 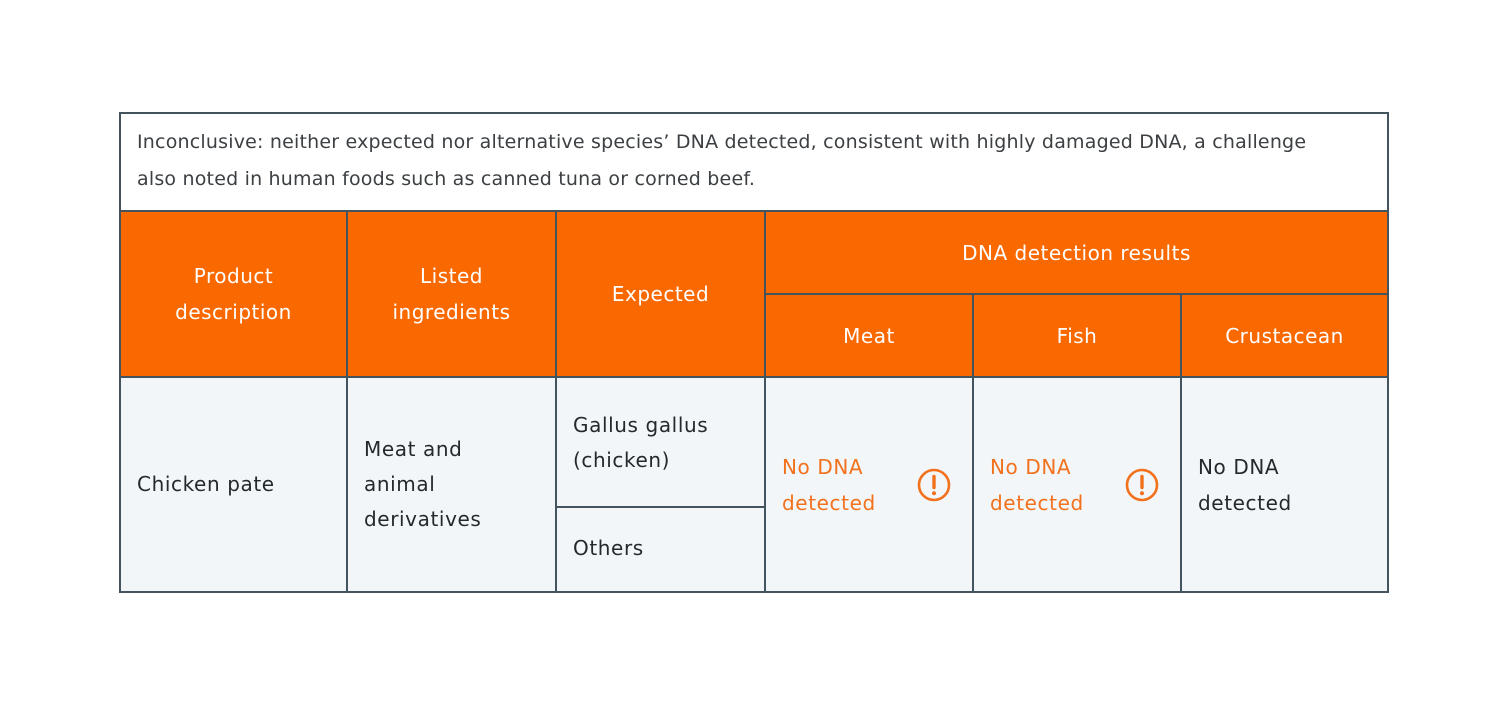 What do you see at coordinates (1037, 484) in the screenshot?
I see `result-fish-text: No DNA detected` at bounding box center [1037, 484].